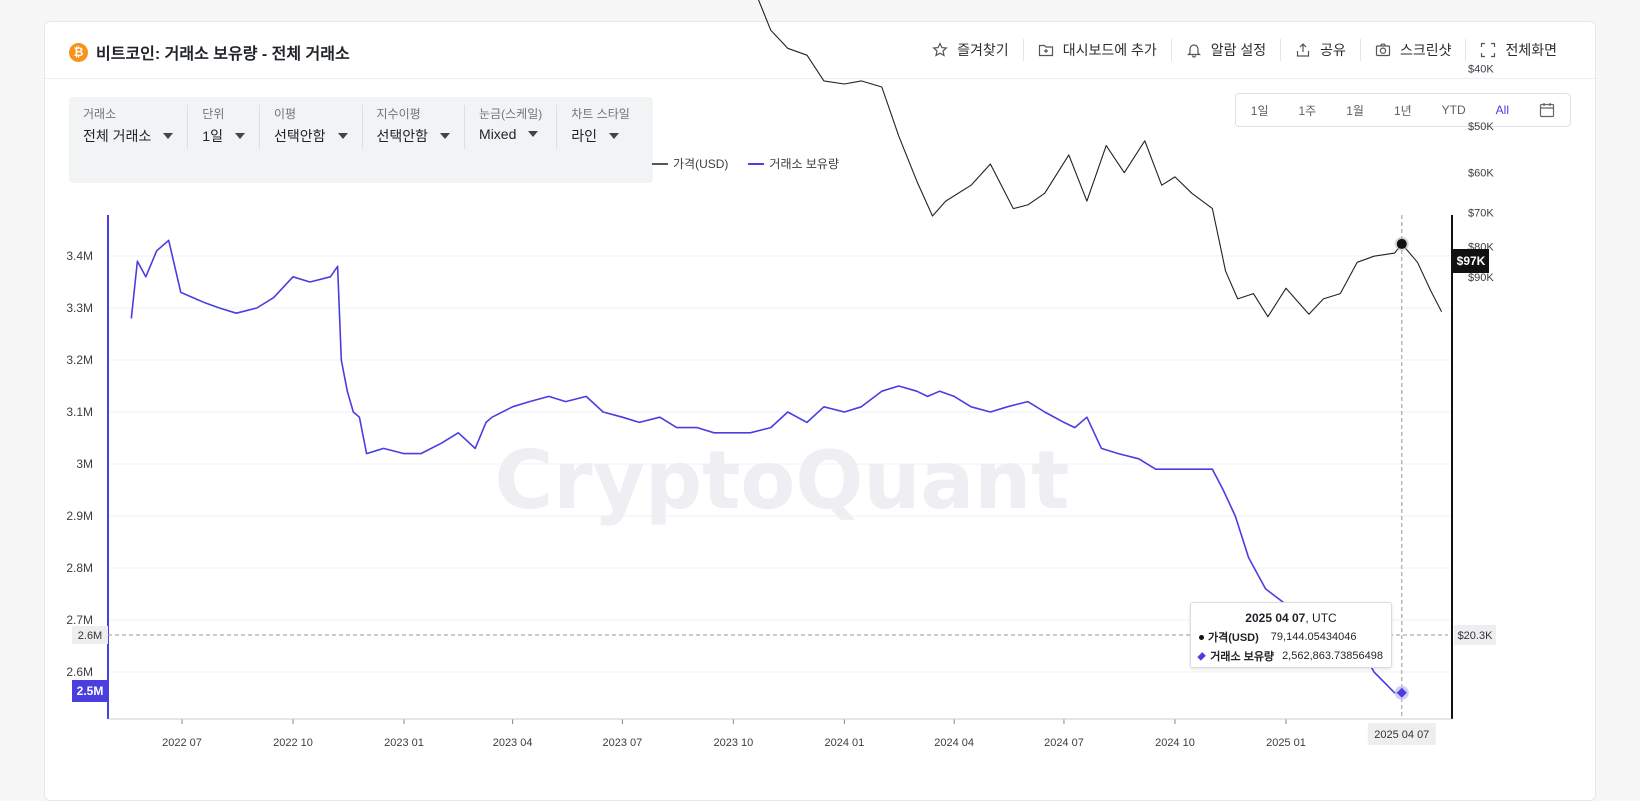 This screenshot has width=1640, height=801. What do you see at coordinates (79, 620) in the screenshot?
I see `left-axis-tick-label: 2.7M` at bounding box center [79, 620].